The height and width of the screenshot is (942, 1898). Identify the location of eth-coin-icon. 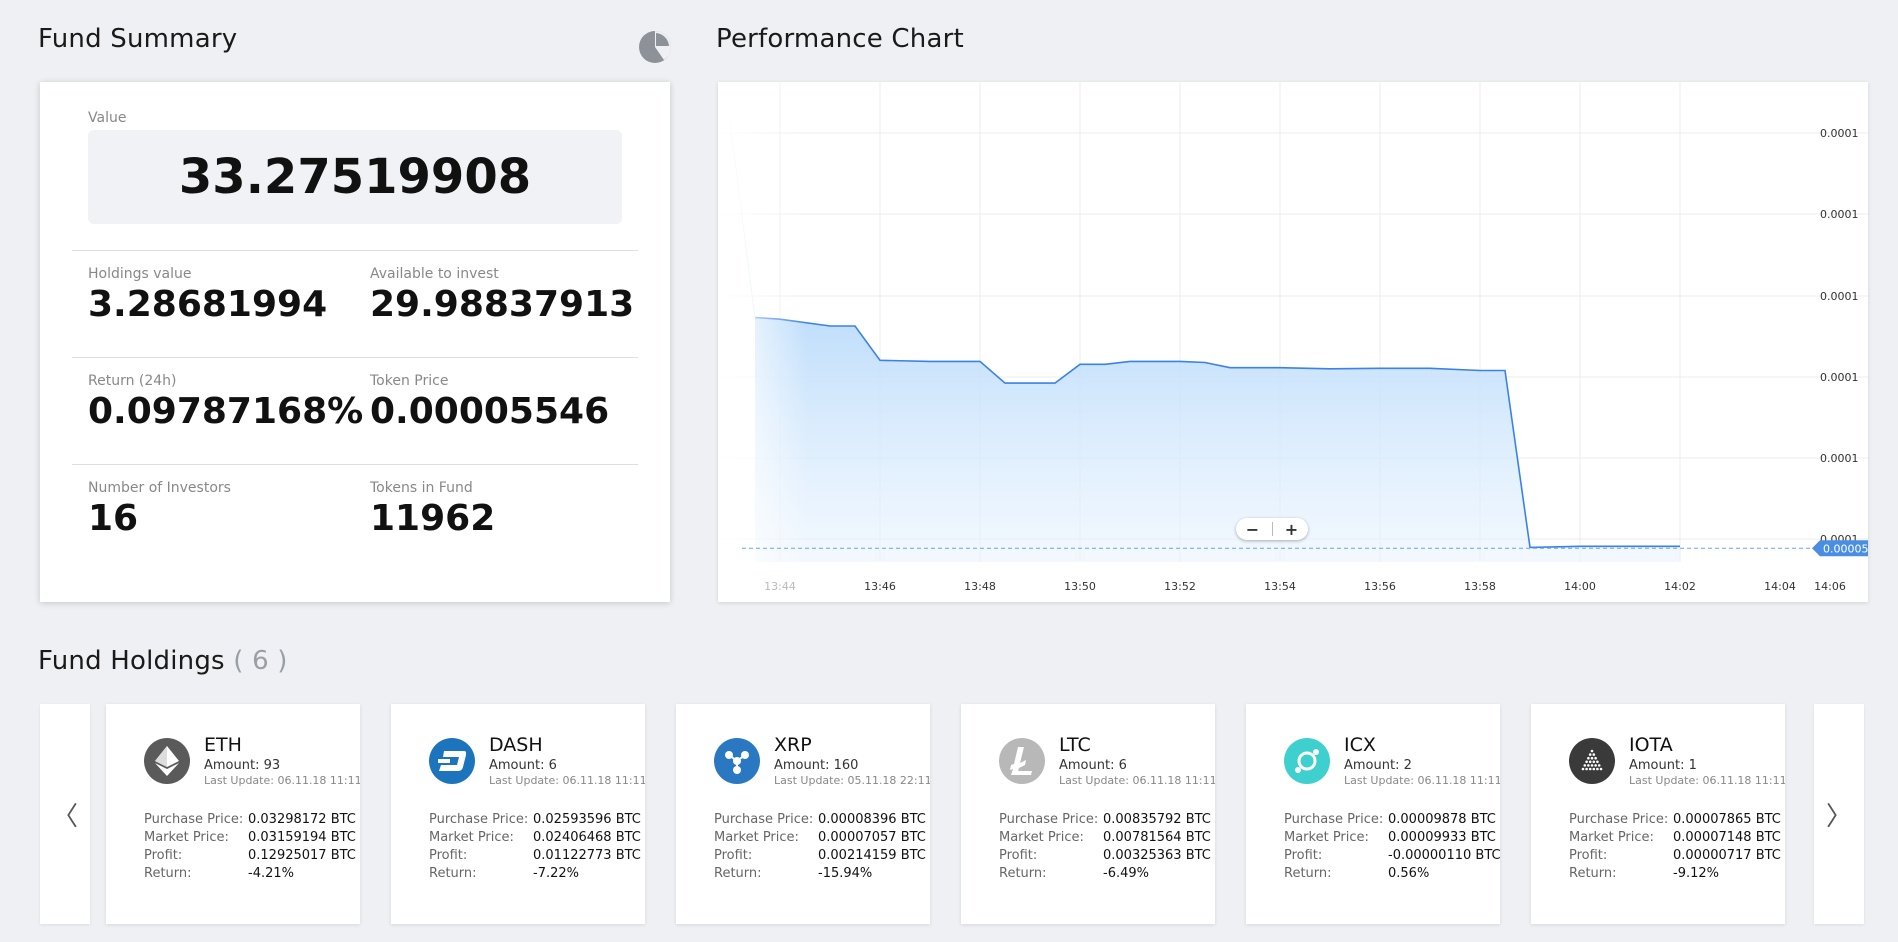
(167, 761).